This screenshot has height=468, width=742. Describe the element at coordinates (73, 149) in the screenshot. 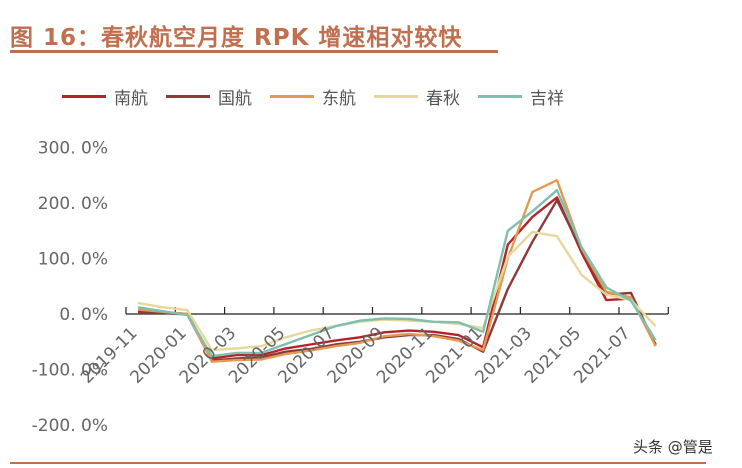

I see `y-tick-label: 300. 0%` at that location.